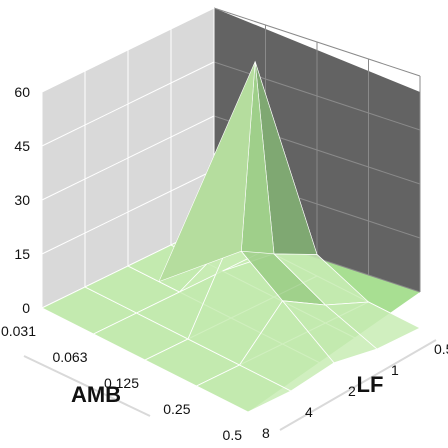 The width and height of the screenshot is (448, 448). Describe the element at coordinates (233, 435) in the screenshot. I see `y-tick-label: 0.5` at that location.